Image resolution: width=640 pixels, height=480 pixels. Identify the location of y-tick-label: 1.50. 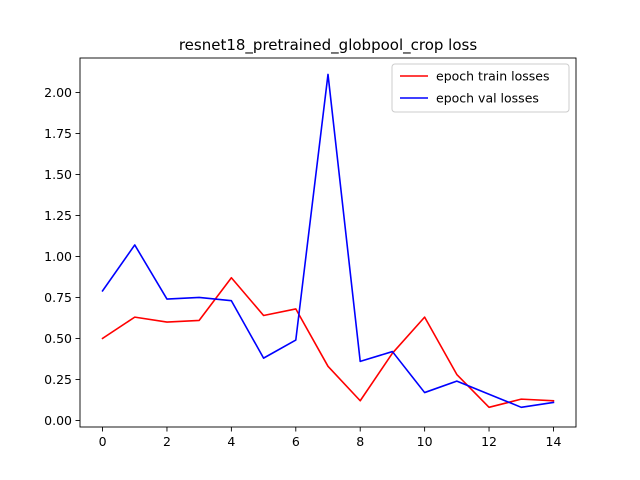
(58, 174).